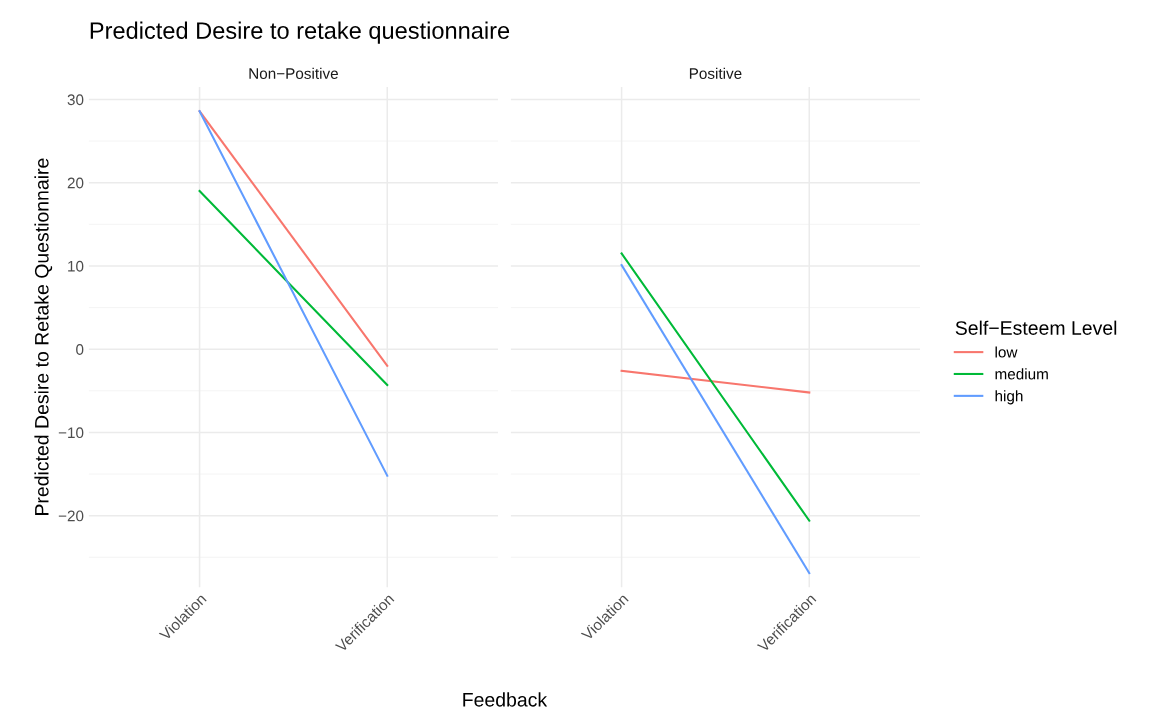 The image size is (1169, 725). What do you see at coordinates (43, 336) in the screenshot?
I see `y-axis-title: Predicted Desire to Retake Questionnaire` at bounding box center [43, 336].